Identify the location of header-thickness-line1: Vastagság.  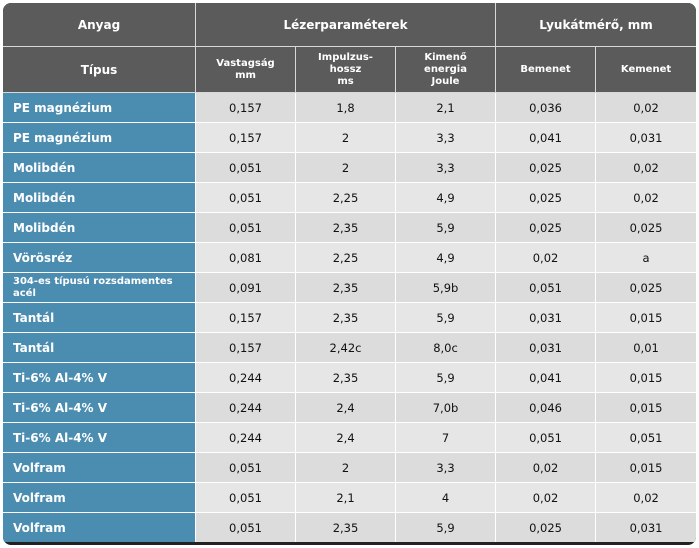
(245, 63).